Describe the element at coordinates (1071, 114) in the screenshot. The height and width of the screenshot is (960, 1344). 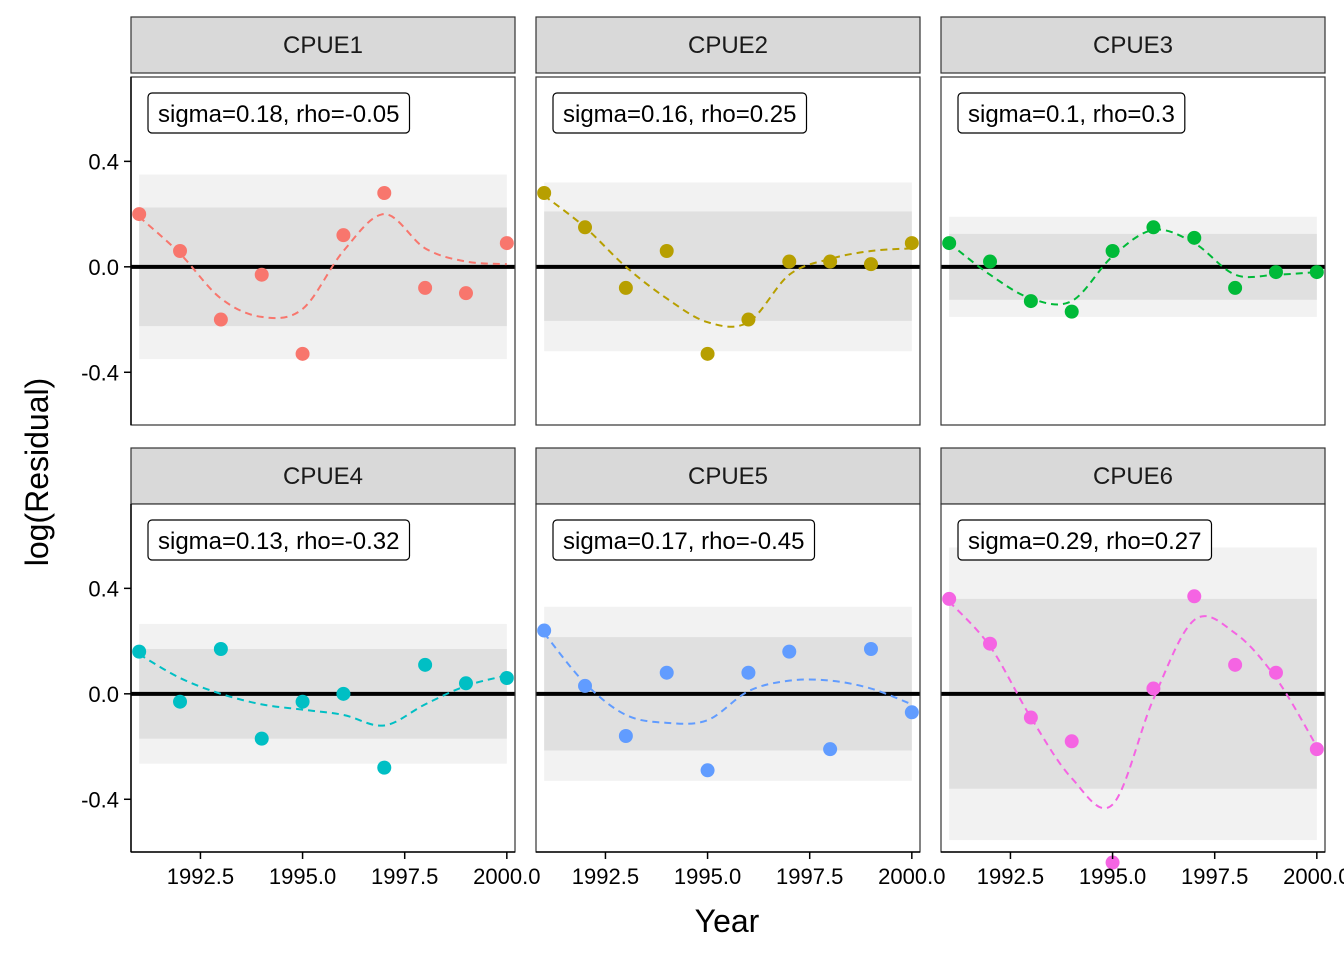
I see `annotation-label: sigma=0.1, rho=0.3` at that location.